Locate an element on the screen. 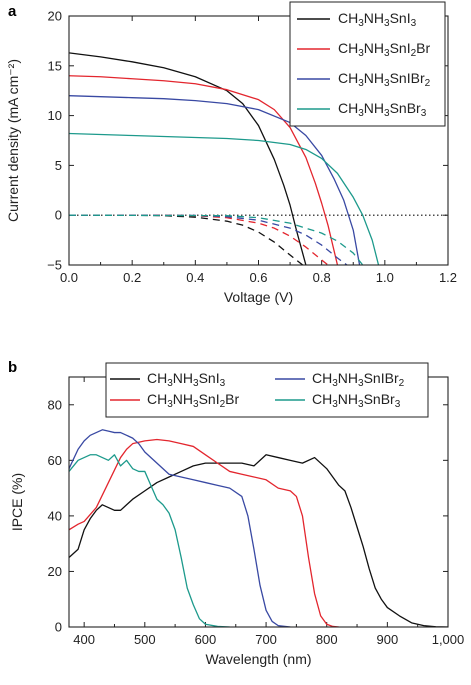 Image resolution: width=471 pixels, height=685 pixels. y-axis-label: IPCE (%) is located at coordinates (17, 502).